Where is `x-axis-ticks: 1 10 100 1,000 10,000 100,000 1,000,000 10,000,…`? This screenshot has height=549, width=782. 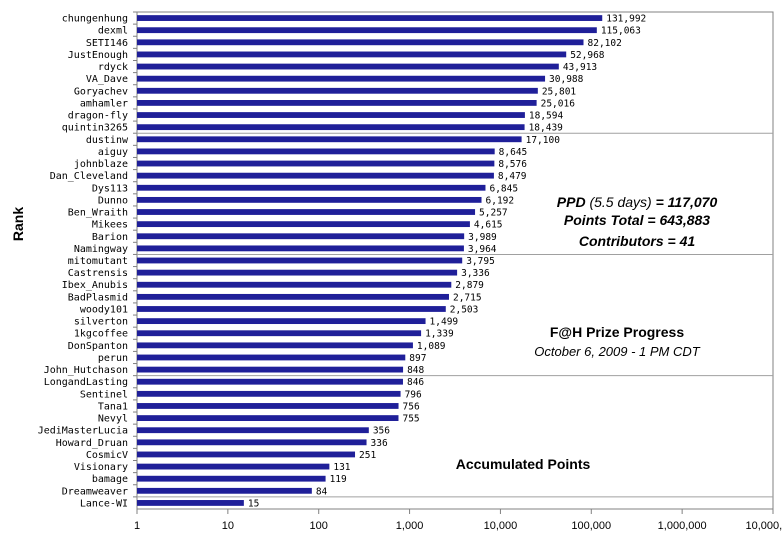 x-axis-ticks: 1 10 100 1,000 10,000 100,000 1,000,000 10,000,… is located at coordinates (458, 520).